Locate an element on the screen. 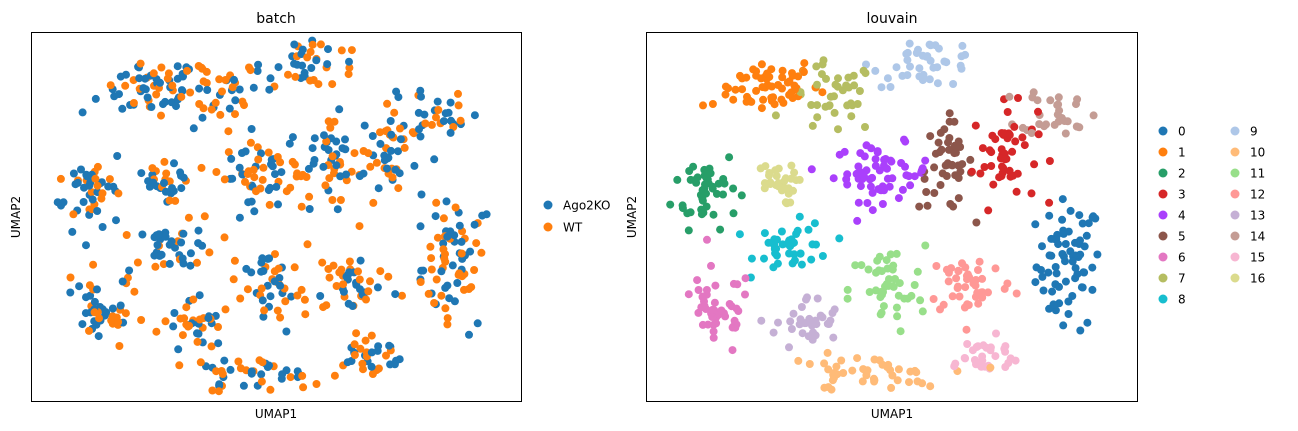  louvain-legend-label-4: 4 is located at coordinates (1182, 216).